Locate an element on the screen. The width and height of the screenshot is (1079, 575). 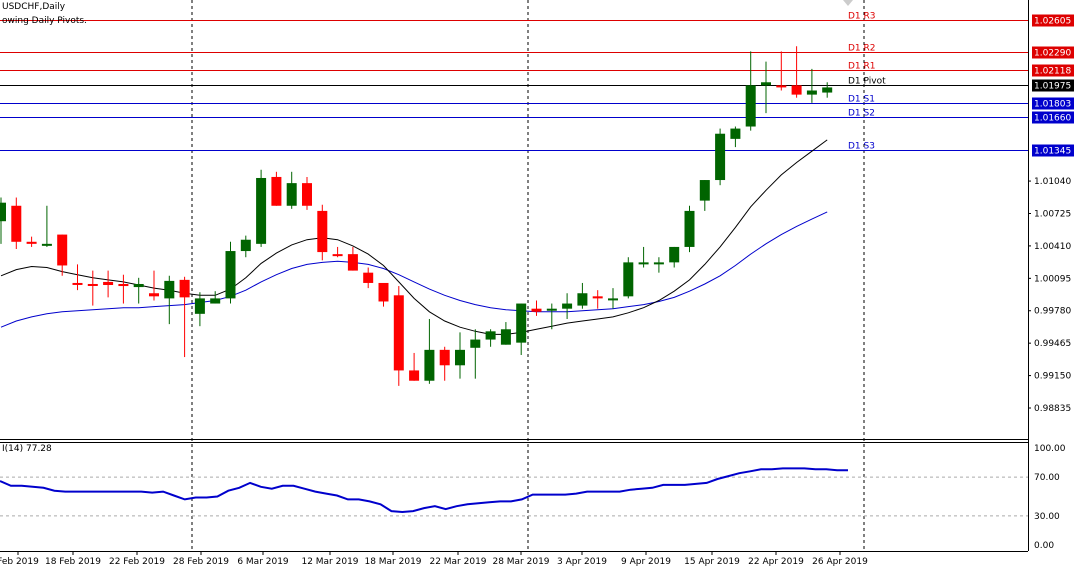
time-tick-label: 28 Feb 2019 is located at coordinates (201, 562).